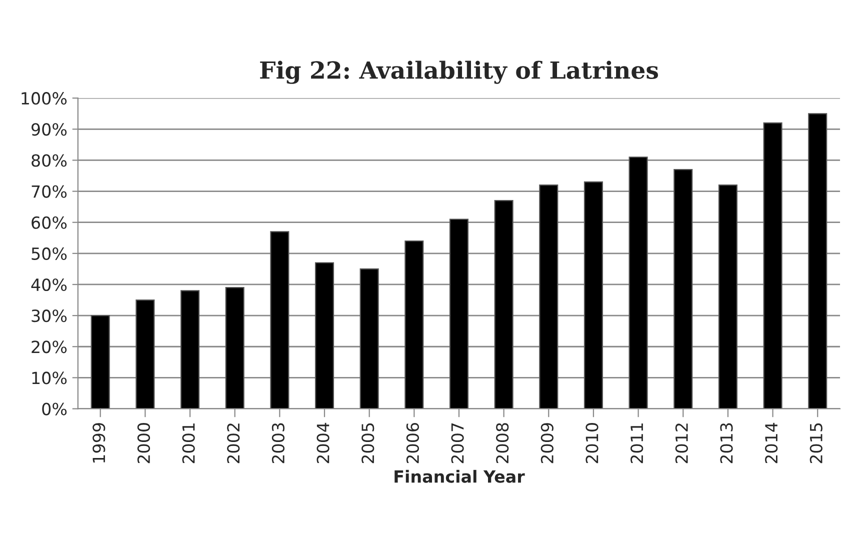 The height and width of the screenshot is (545, 866). What do you see at coordinates (188, 443) in the screenshot?
I see `x-tick-label: 2001` at bounding box center [188, 443].